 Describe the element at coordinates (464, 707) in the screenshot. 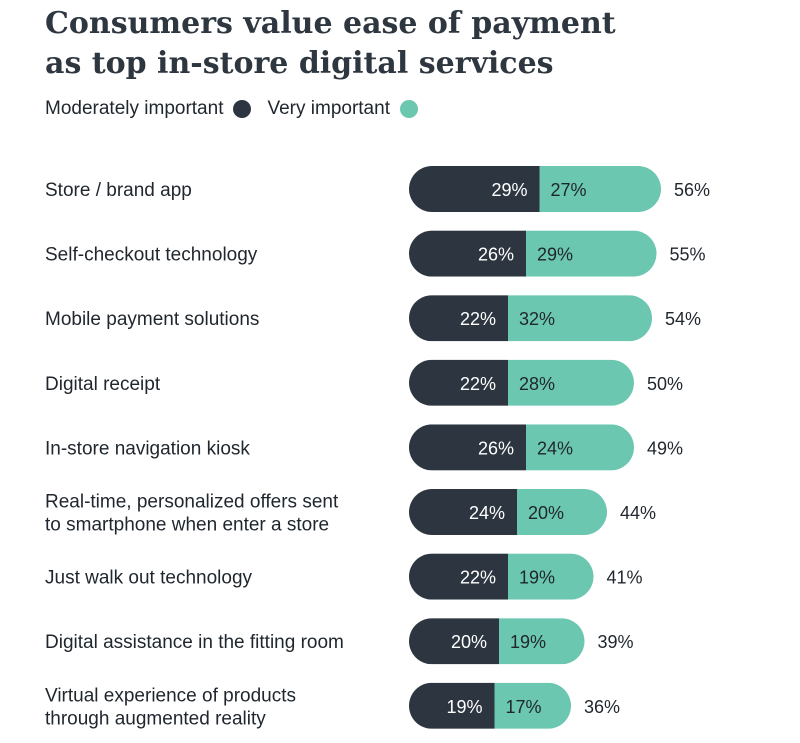

I see `data-label-moderate: 19%` at that location.